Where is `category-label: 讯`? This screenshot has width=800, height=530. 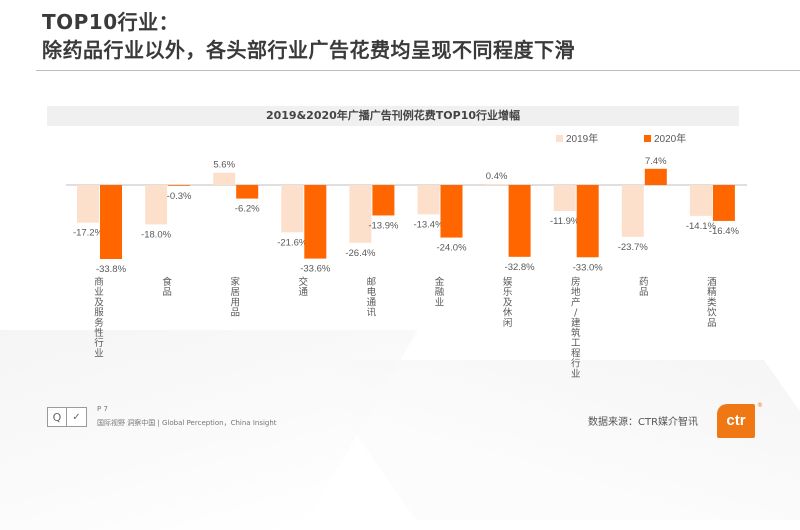
category-label: 讯 is located at coordinates (372, 313).